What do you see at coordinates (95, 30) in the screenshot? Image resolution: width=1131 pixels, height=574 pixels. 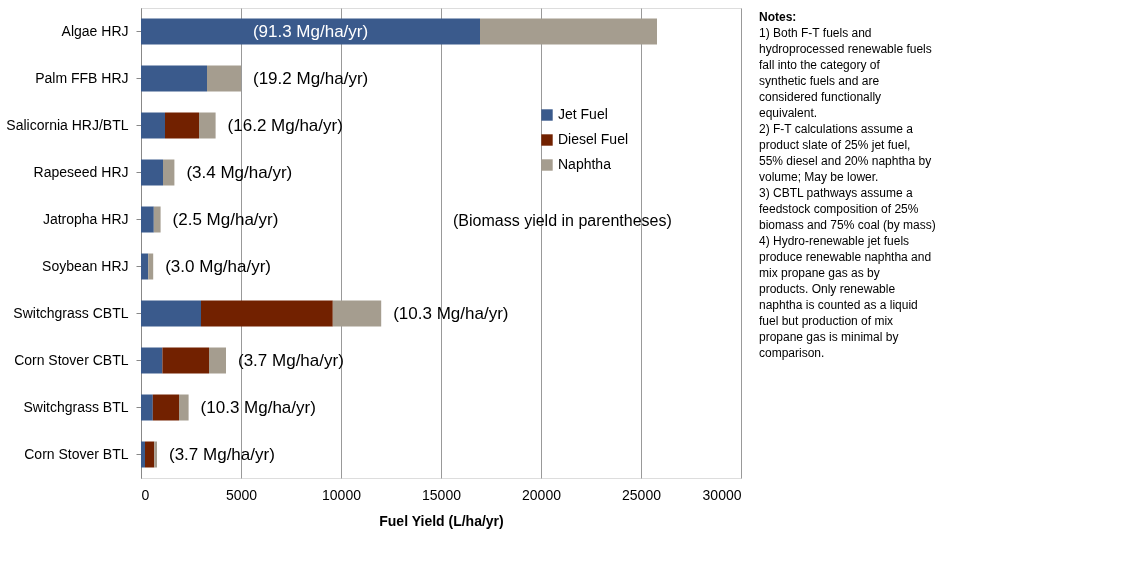 I see `y-tick-label: Algae HRJ` at bounding box center [95, 30].